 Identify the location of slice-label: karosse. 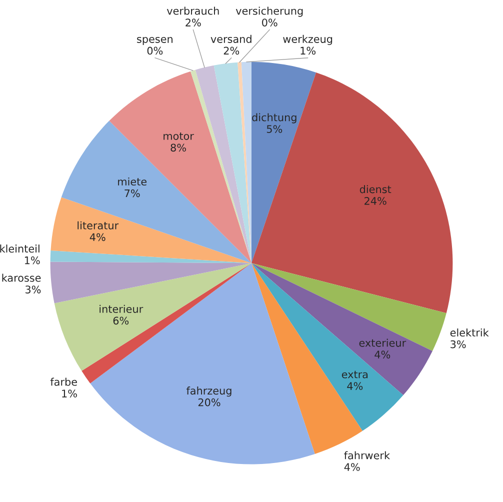
(21, 278).